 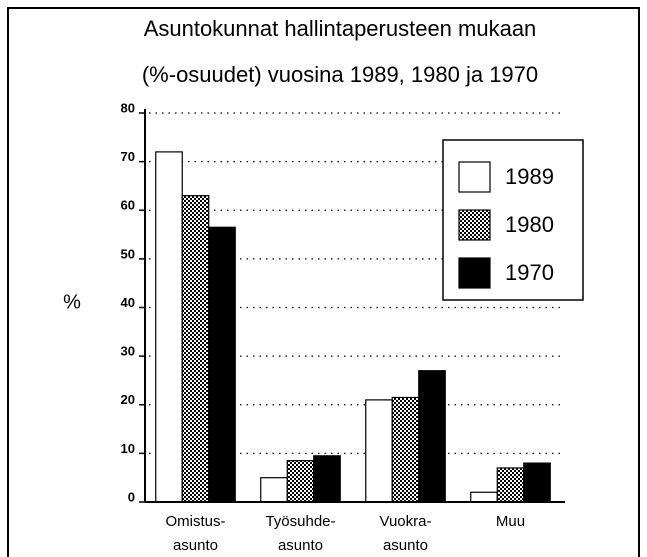 I want to click on x-tick-label: Omistus-, so click(x=196, y=521).